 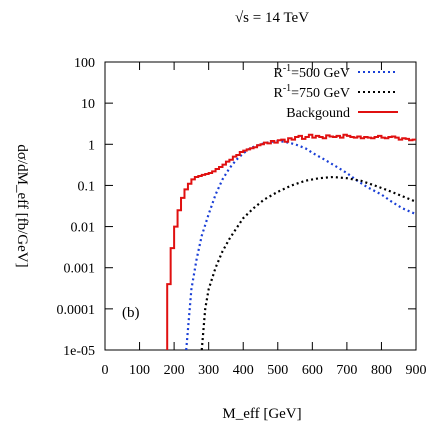 I want to click on y-tick-labels: 1e-05 0.0001 0.001 0.01 0.1 1 10 100, so click(x=76, y=207).